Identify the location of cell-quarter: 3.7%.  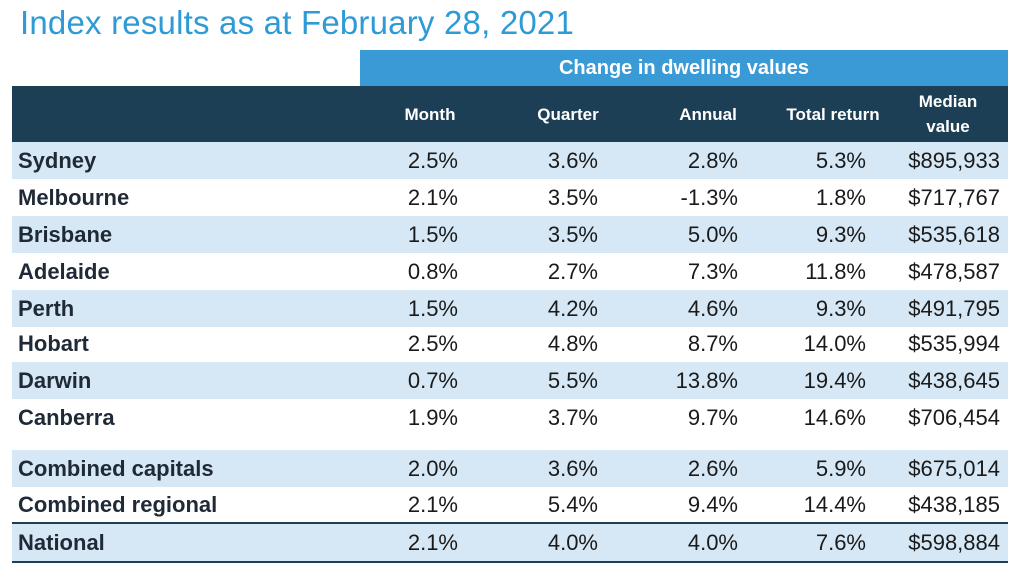
(572, 417).